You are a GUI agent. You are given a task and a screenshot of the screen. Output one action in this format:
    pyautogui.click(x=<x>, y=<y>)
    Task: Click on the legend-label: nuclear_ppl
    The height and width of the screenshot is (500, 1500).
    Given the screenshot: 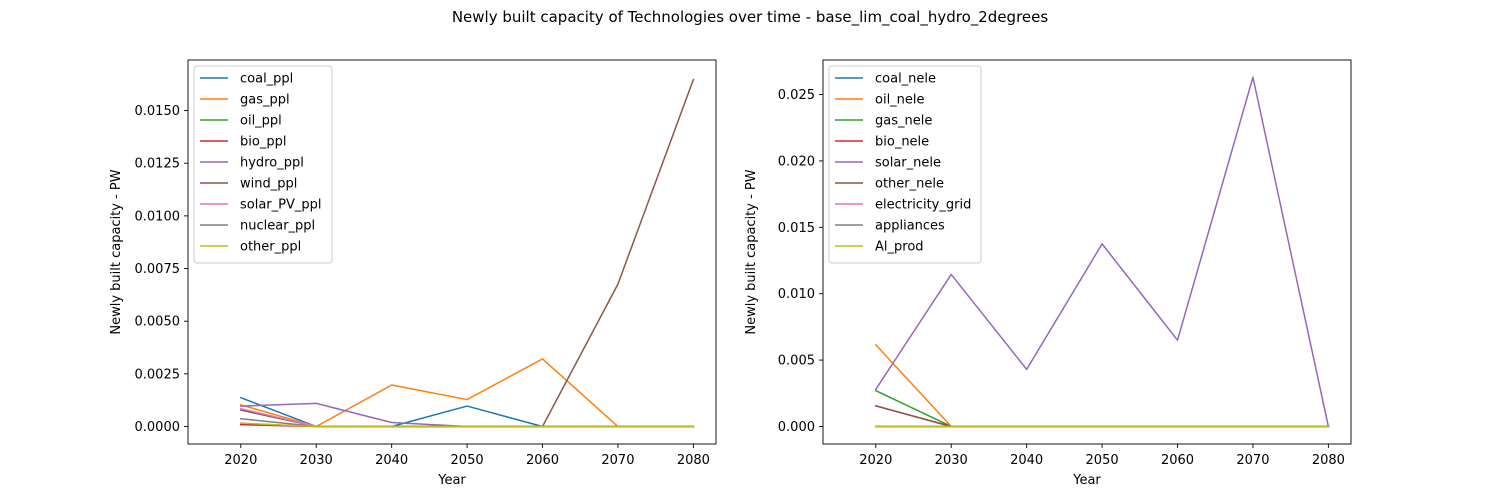 What is the action you would take?
    pyautogui.click(x=277, y=226)
    